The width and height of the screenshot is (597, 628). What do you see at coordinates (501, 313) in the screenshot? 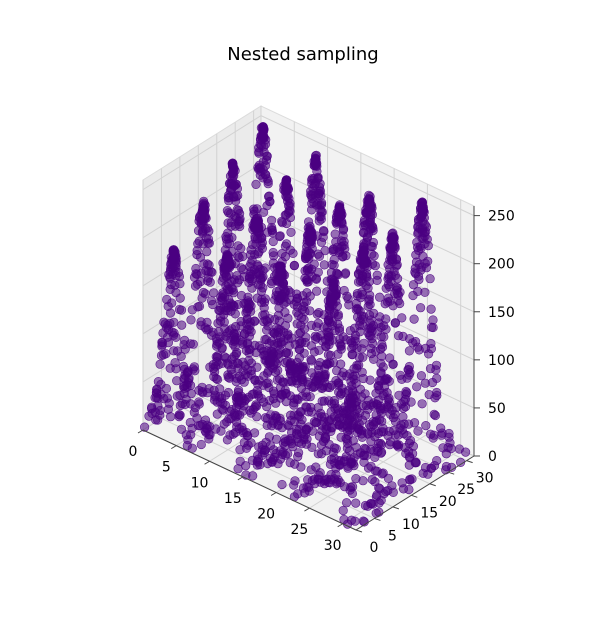
I see `z-tick-label: 150` at bounding box center [501, 313].